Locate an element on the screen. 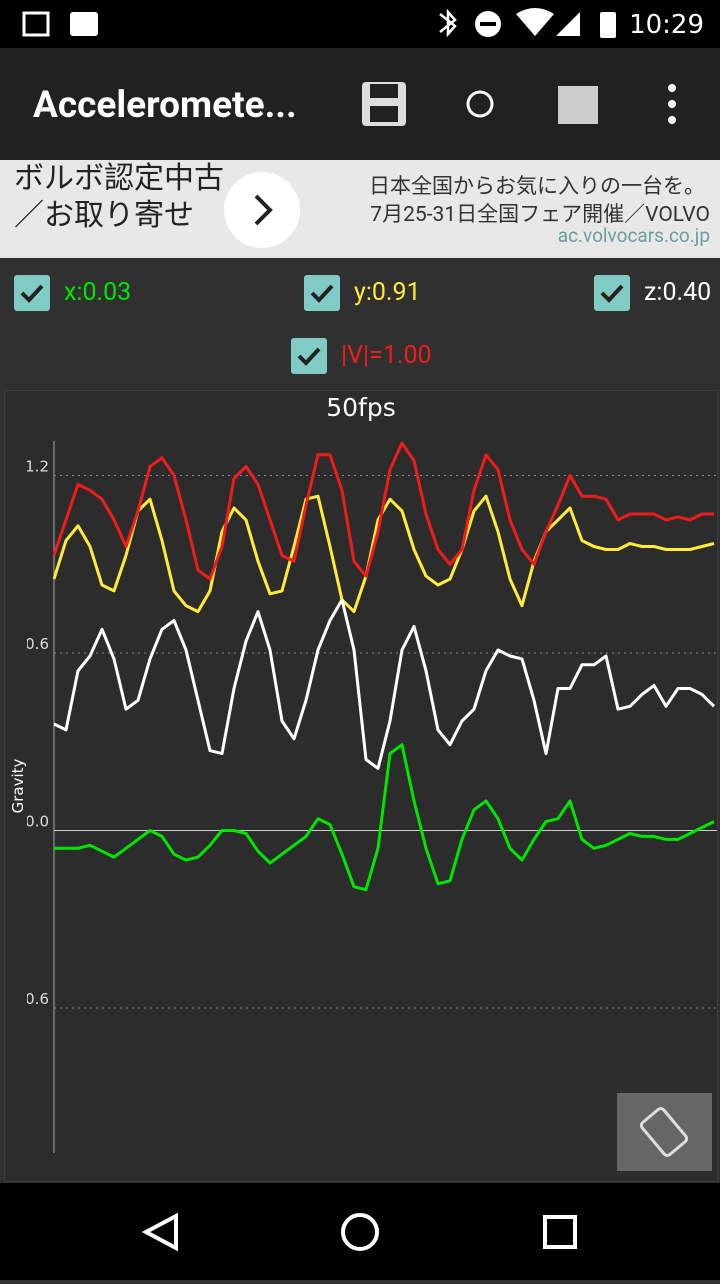 The height and width of the screenshot is (1284, 720). ad-url: ac.volvocars.co.jp is located at coordinates (633, 235).